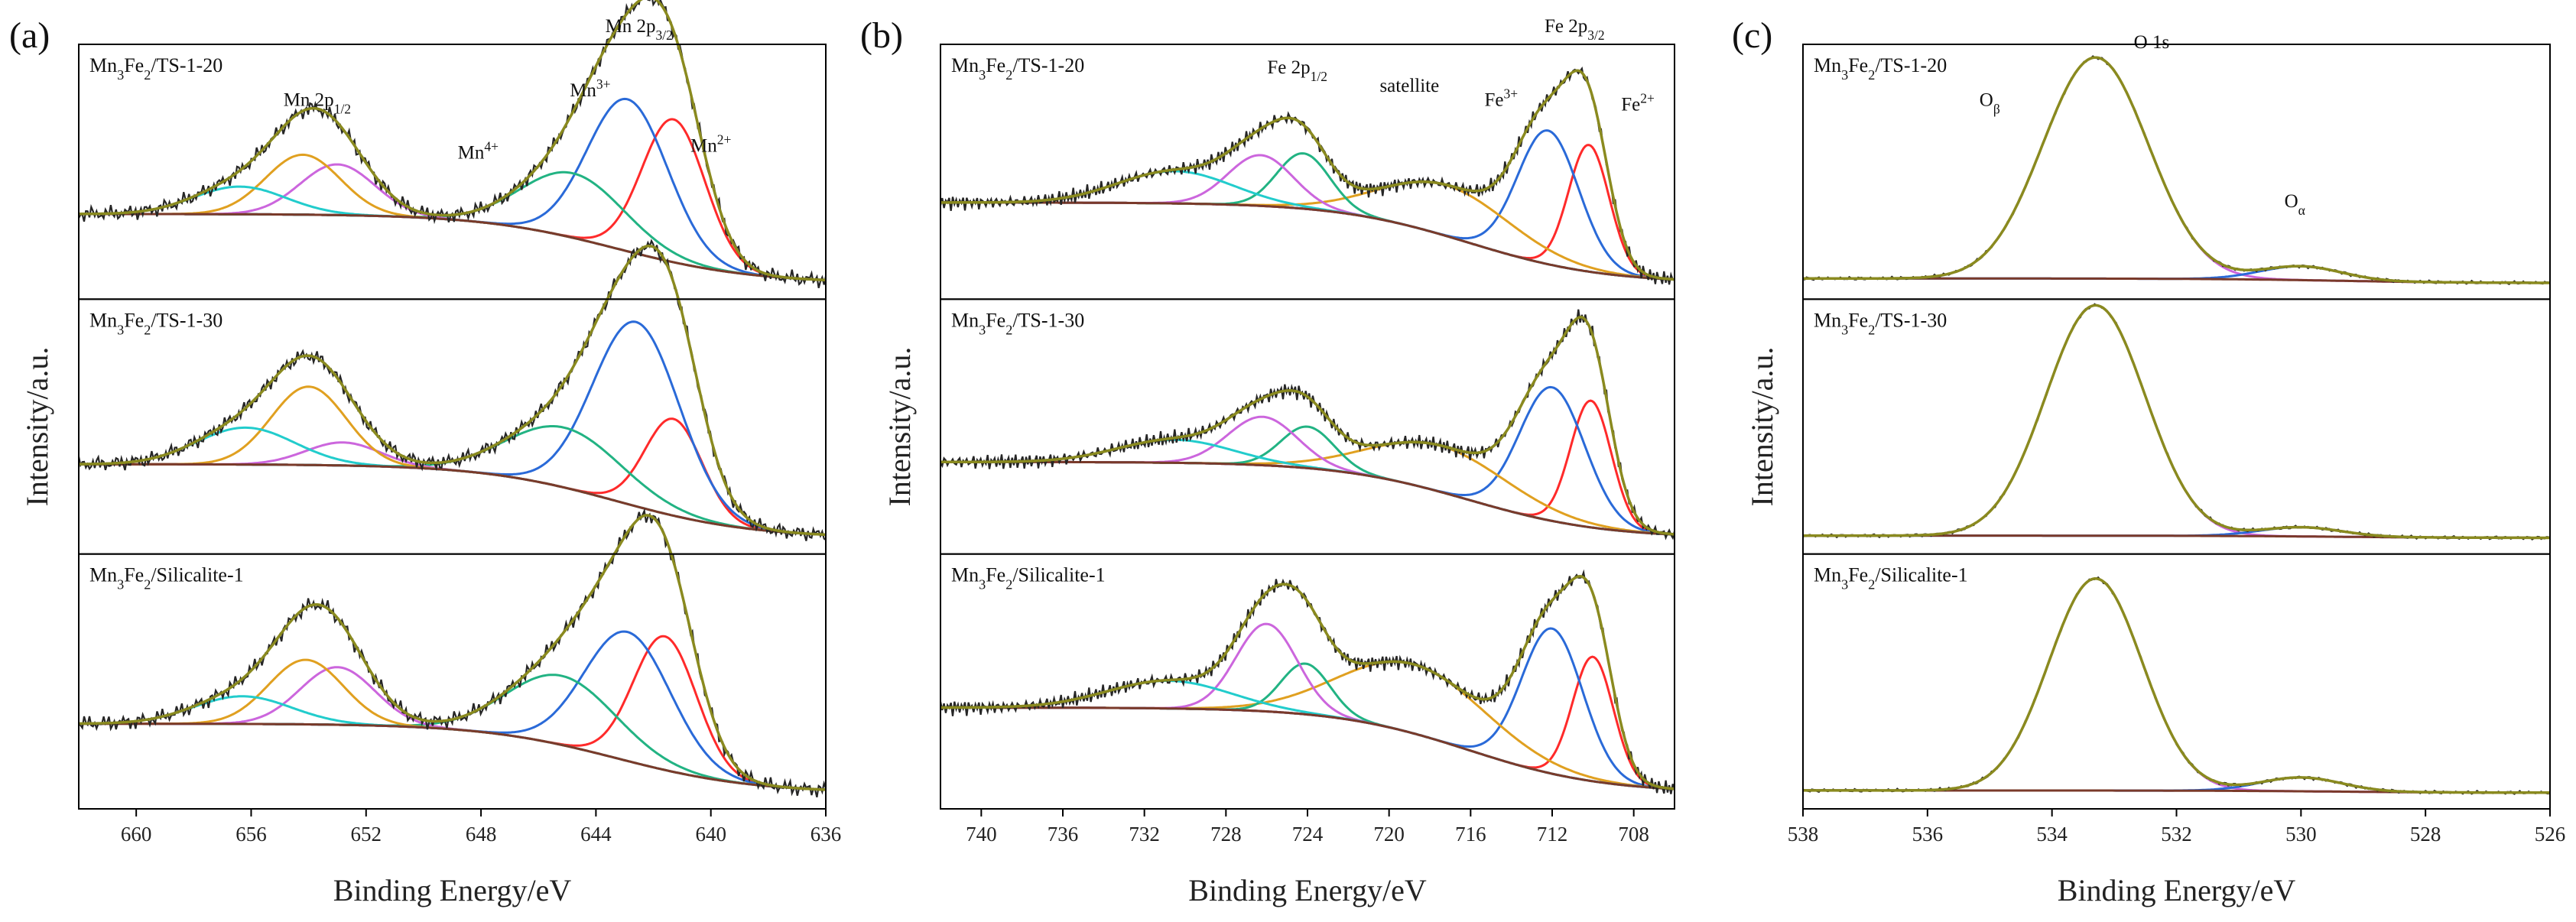 The height and width of the screenshot is (922, 2576). What do you see at coordinates (479, 151) in the screenshot?
I see `peak-annotation: Mn4+` at bounding box center [479, 151].